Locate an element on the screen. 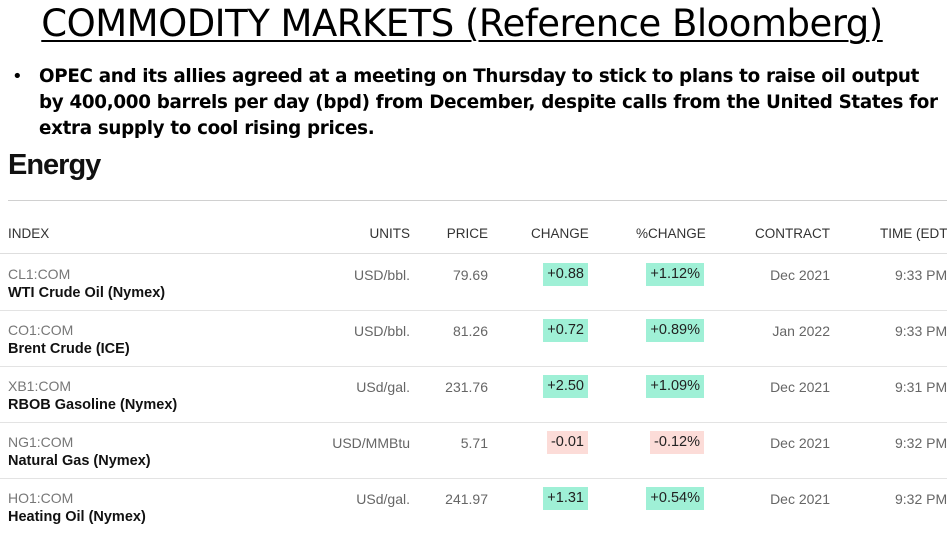 This screenshot has height=533, width=947. commodity-name: Natural Gas (Nymex) is located at coordinates (79, 461).